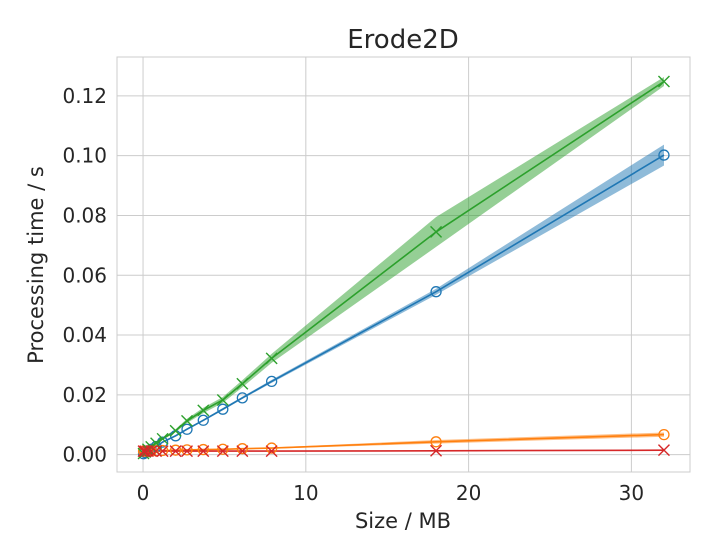  Describe the element at coordinates (84, 275) in the screenshot. I see `y-tick-label: 0.06` at that location.